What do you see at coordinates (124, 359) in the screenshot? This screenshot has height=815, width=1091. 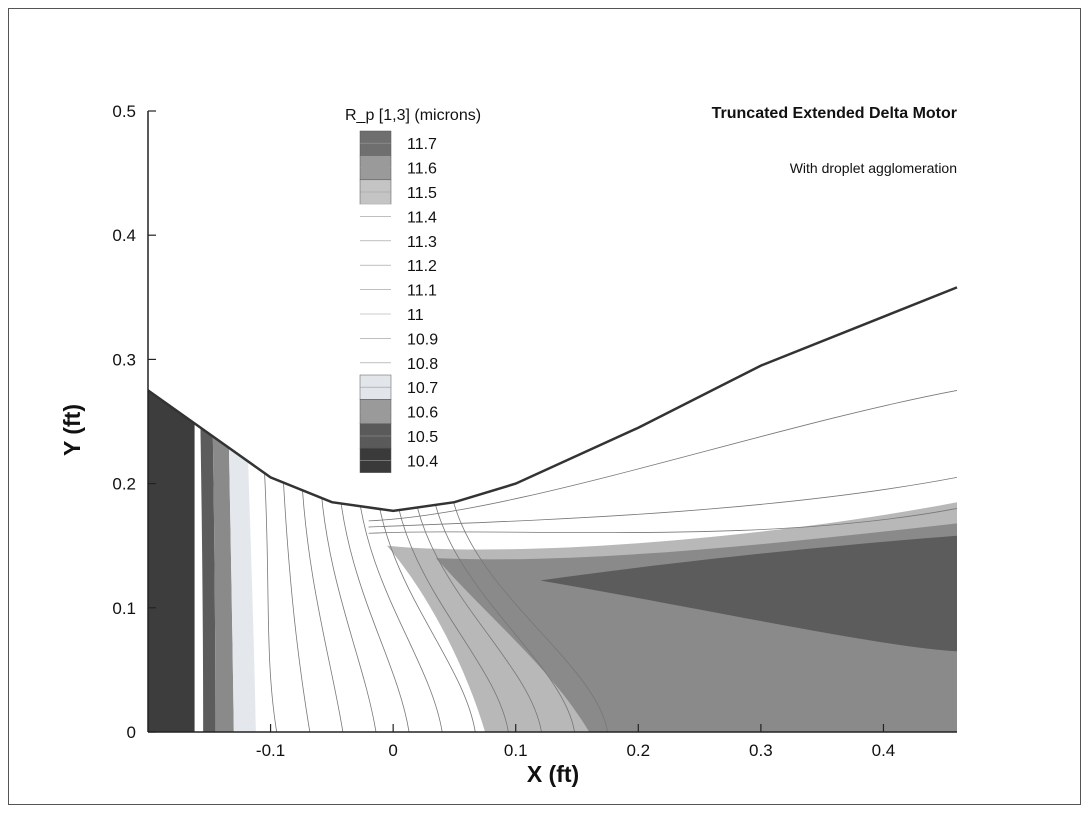 I see `y-tick-label: 0.3` at bounding box center [124, 359].